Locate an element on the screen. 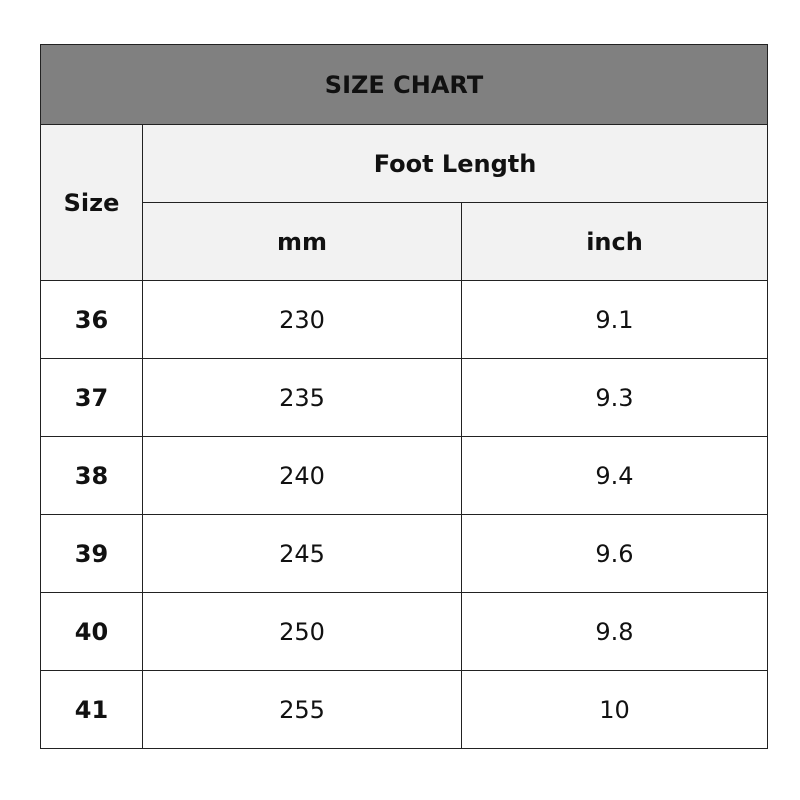 The width and height of the screenshot is (800, 800). mm-cell: 250 is located at coordinates (302, 631).